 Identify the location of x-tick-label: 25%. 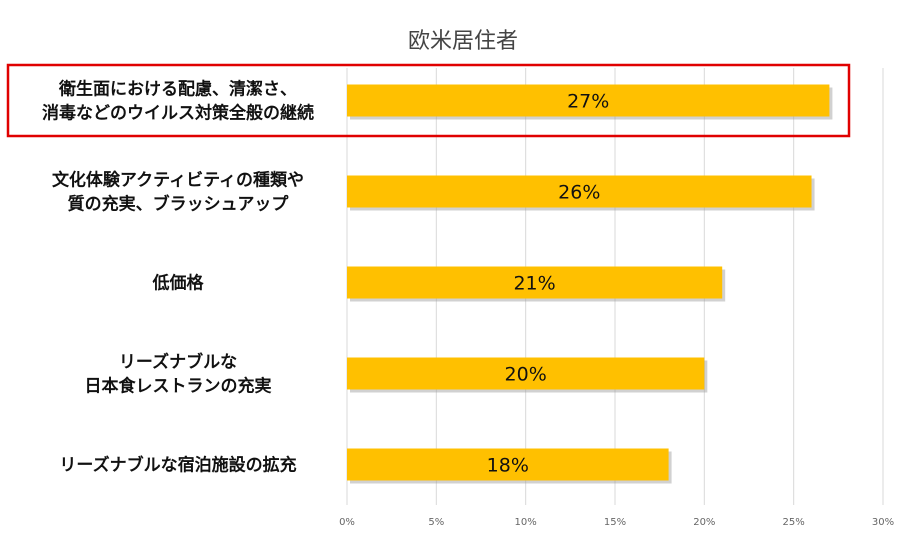
(794, 522).